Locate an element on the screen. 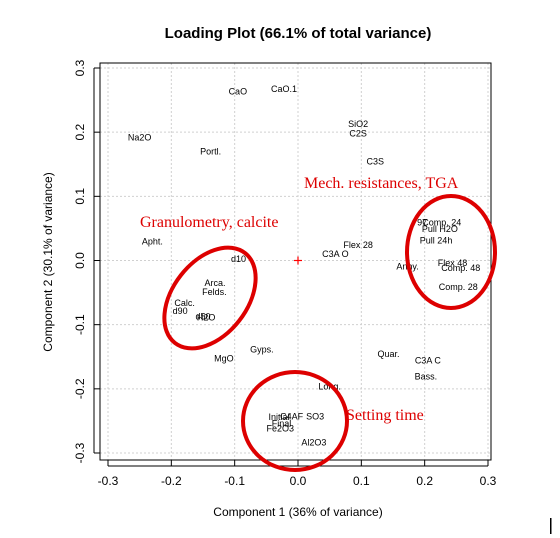 This screenshot has height=538, width=560. point-label: Apht. is located at coordinates (152, 241).